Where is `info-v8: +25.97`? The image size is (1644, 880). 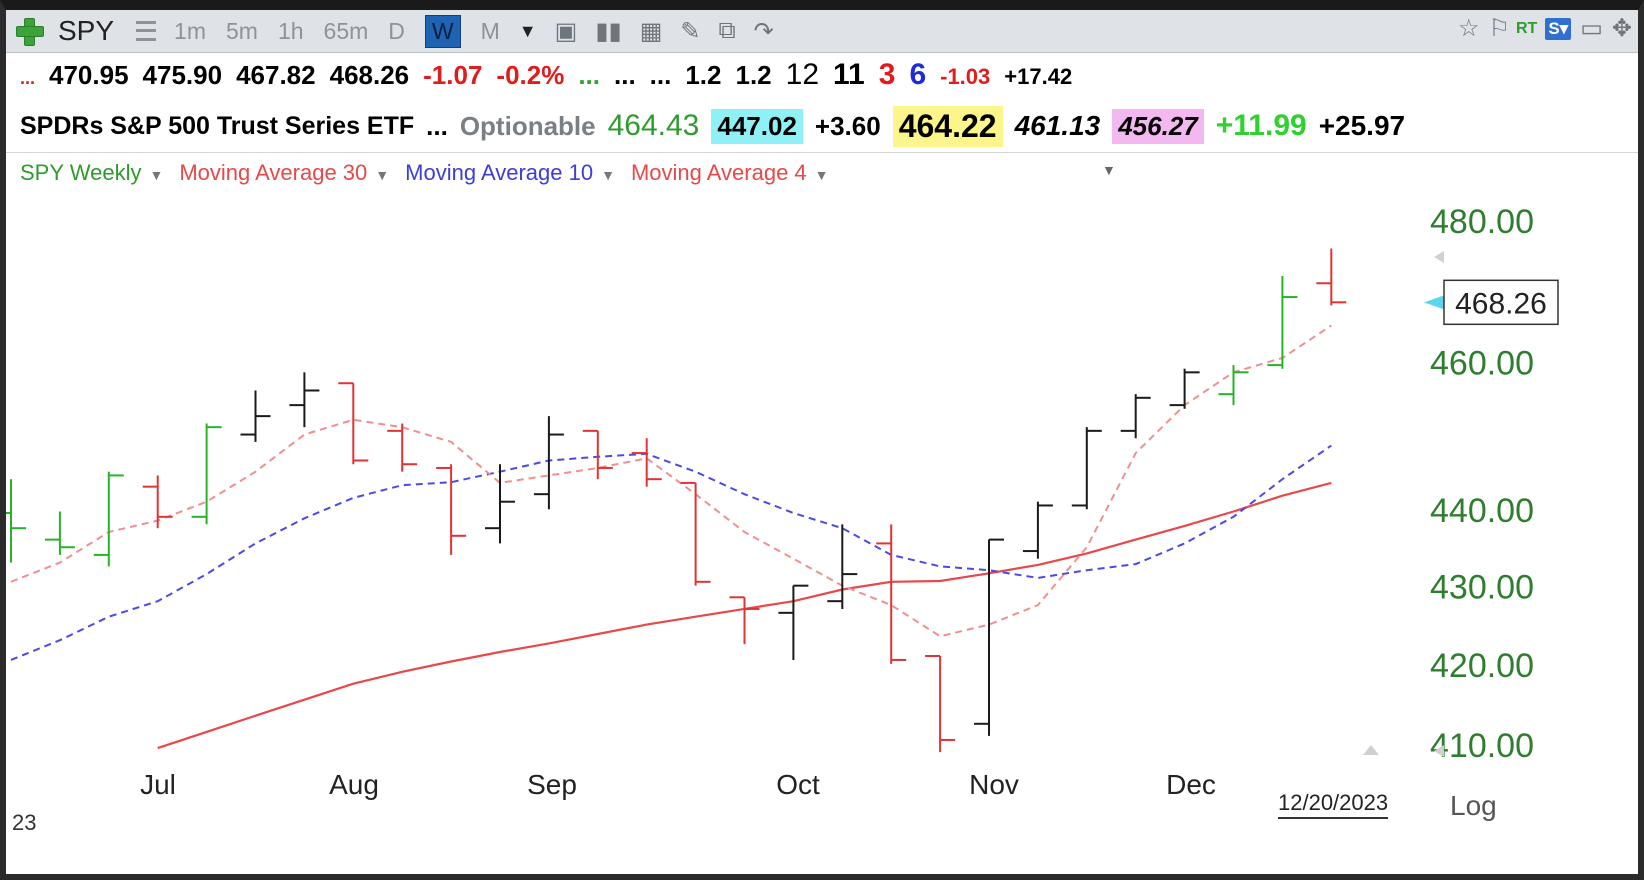 info-v8: +25.97 is located at coordinates (1362, 125).